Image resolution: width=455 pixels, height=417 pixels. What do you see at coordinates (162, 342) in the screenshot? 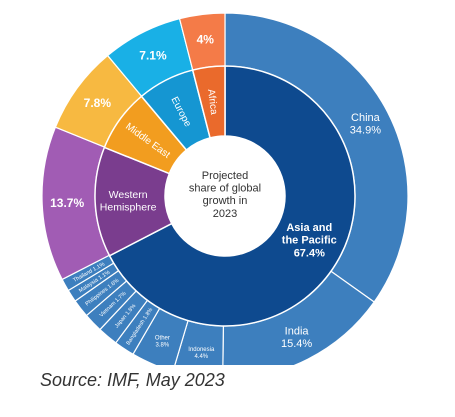
I see `outer-label-other: Other 3.8%` at bounding box center [162, 342].